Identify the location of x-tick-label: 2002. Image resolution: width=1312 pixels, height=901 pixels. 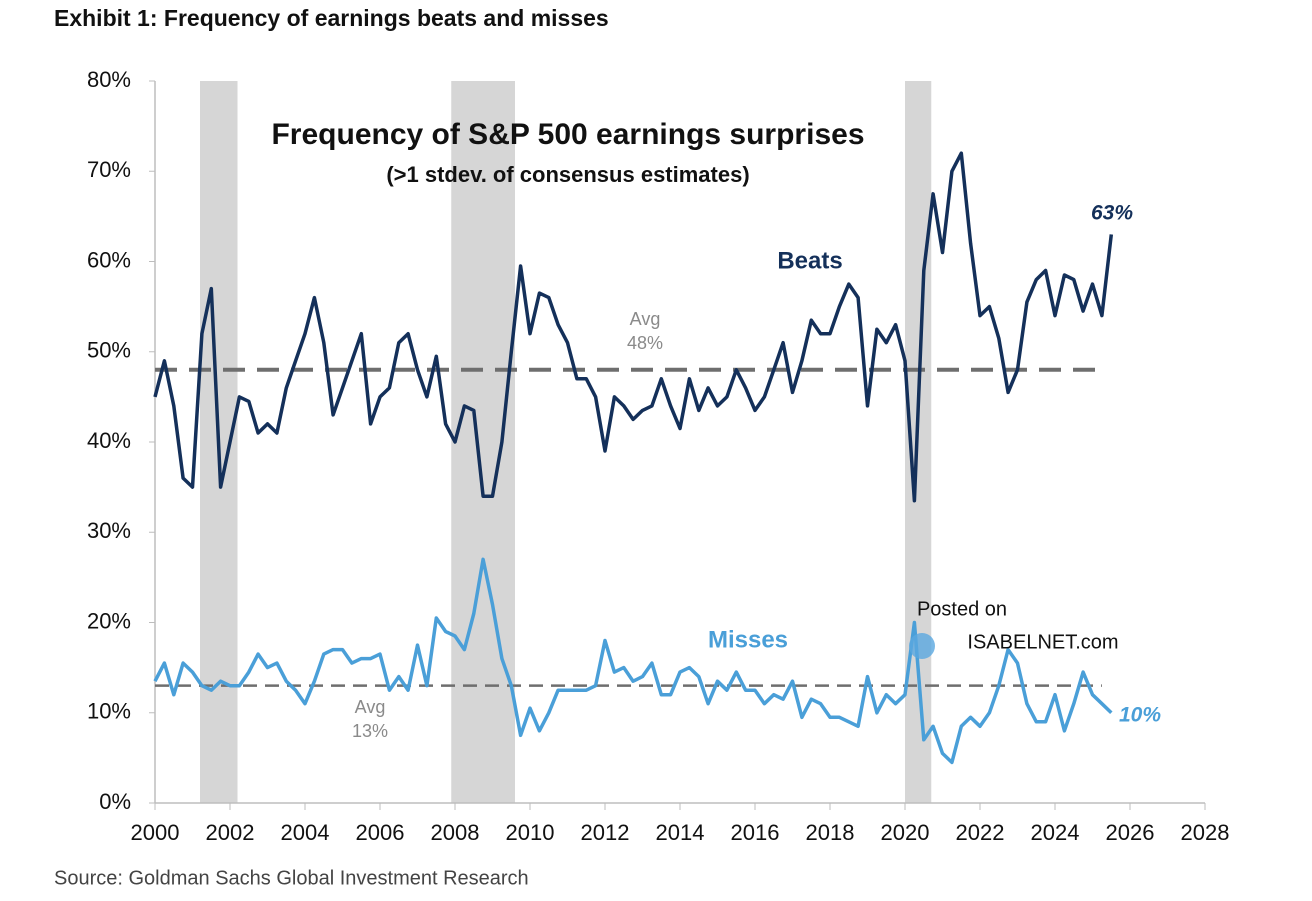
(230, 832).